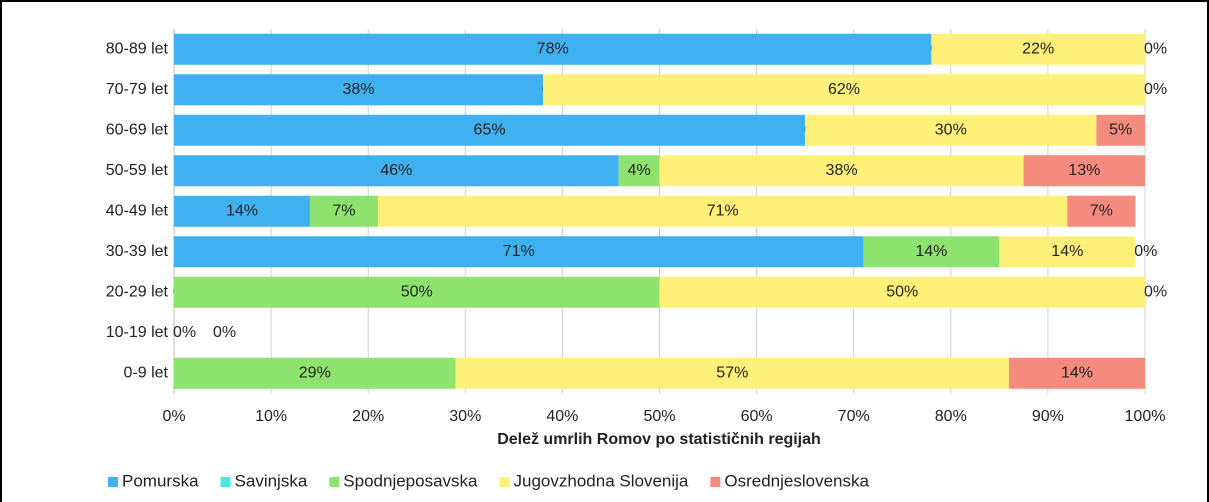 This screenshot has width=1209, height=502. I want to click on x-tick-label: 10%, so click(271, 416).